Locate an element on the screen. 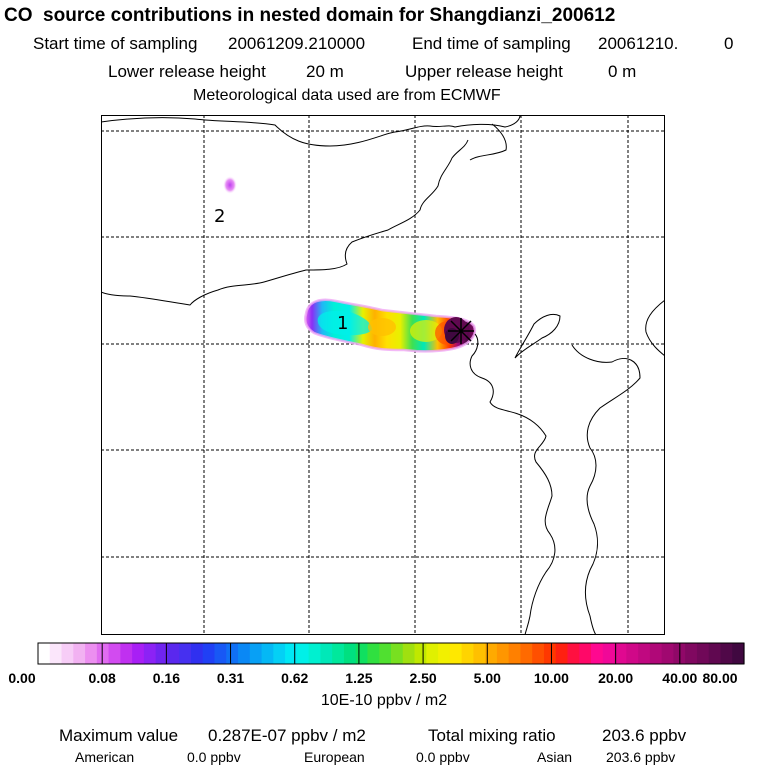  colorbar-unit: 10E-10 ppbv / m2 is located at coordinates (384, 700).